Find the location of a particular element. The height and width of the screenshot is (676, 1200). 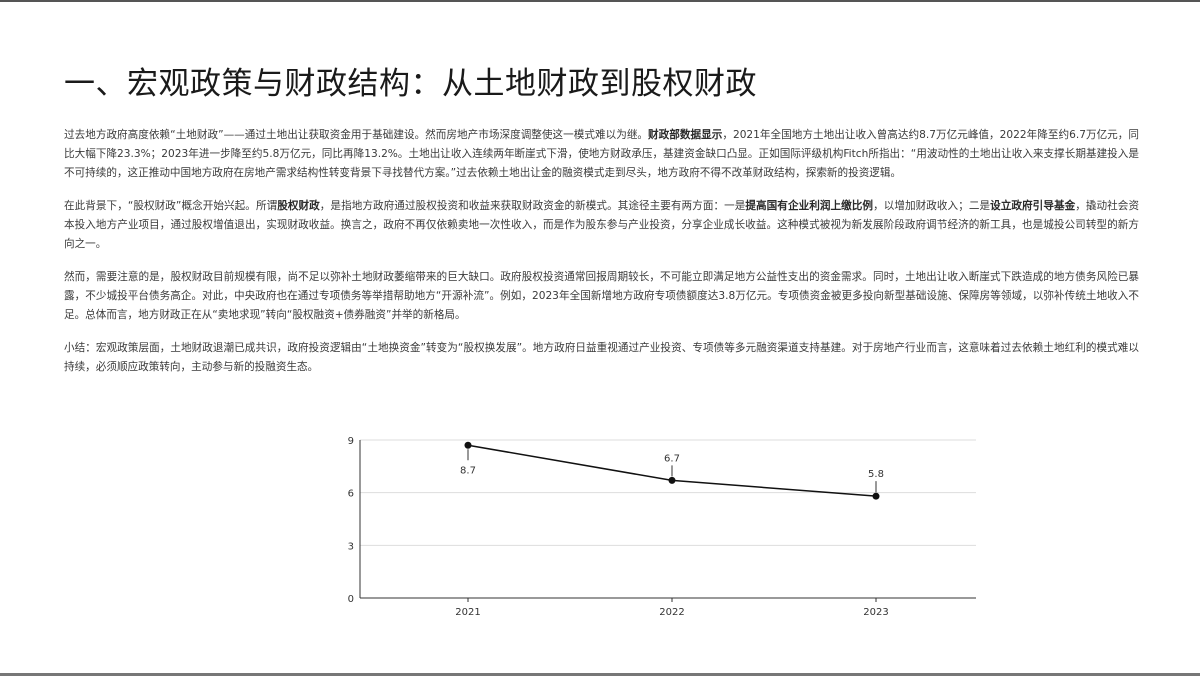

data-label: 8.7 is located at coordinates (468, 470).